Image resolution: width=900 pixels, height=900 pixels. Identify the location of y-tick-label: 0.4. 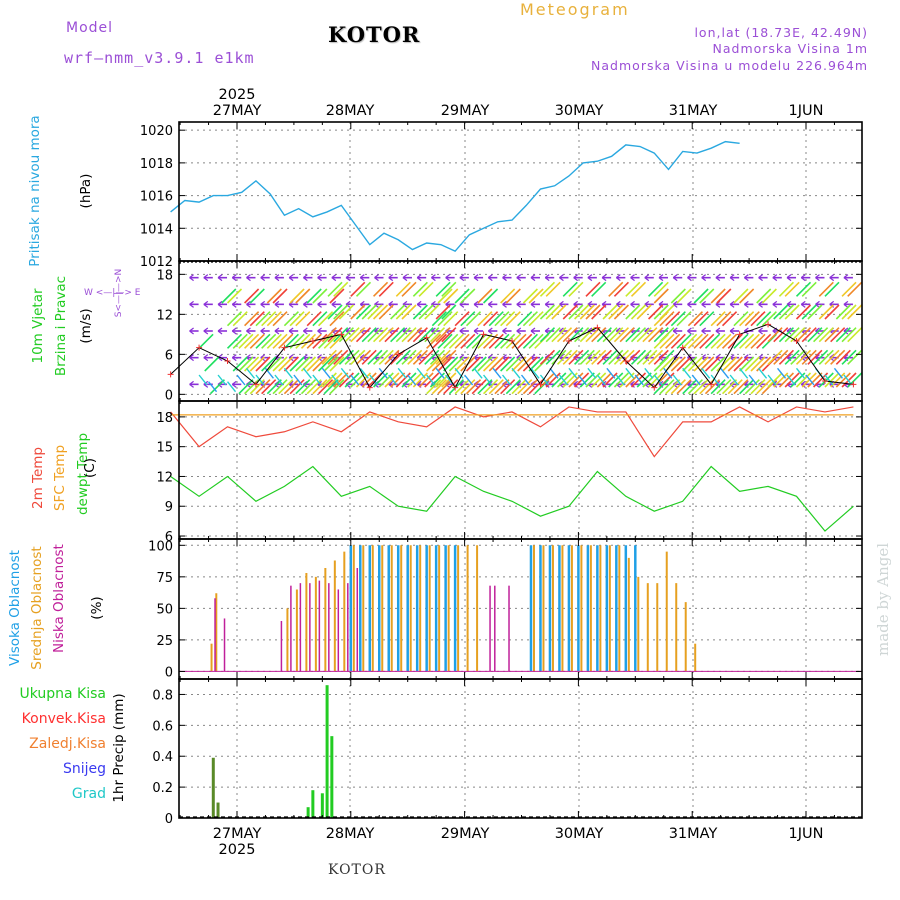
(162, 757).